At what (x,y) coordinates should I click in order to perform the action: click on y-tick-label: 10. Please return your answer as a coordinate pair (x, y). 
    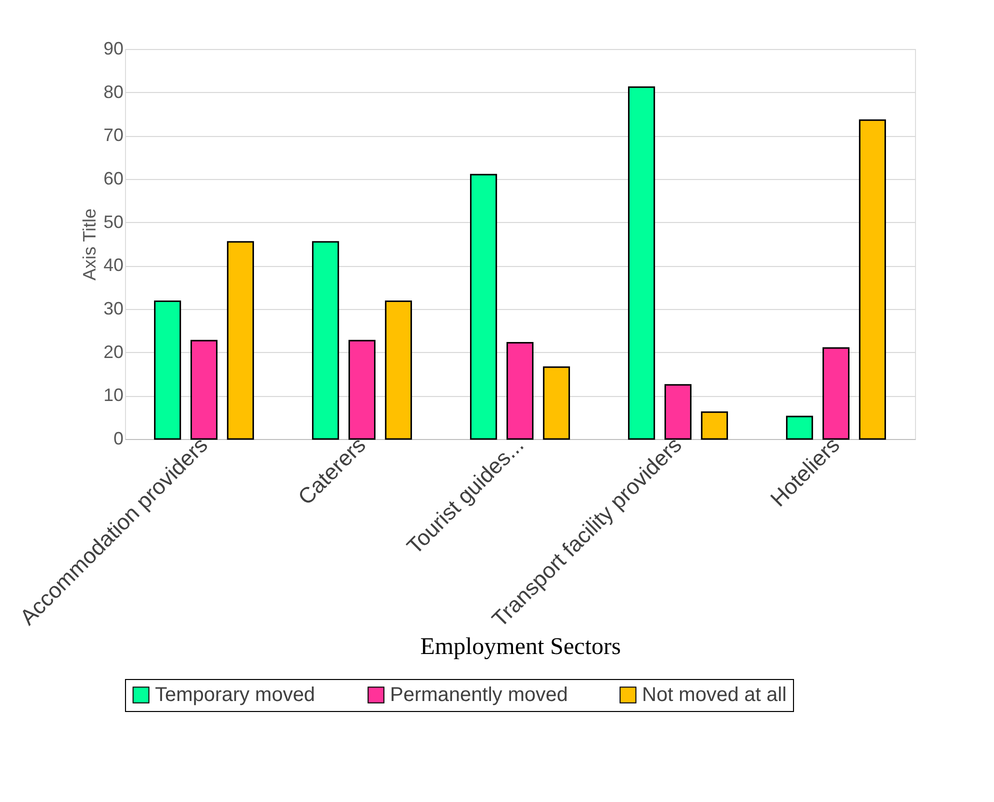
    Looking at the image, I should click on (113, 395).